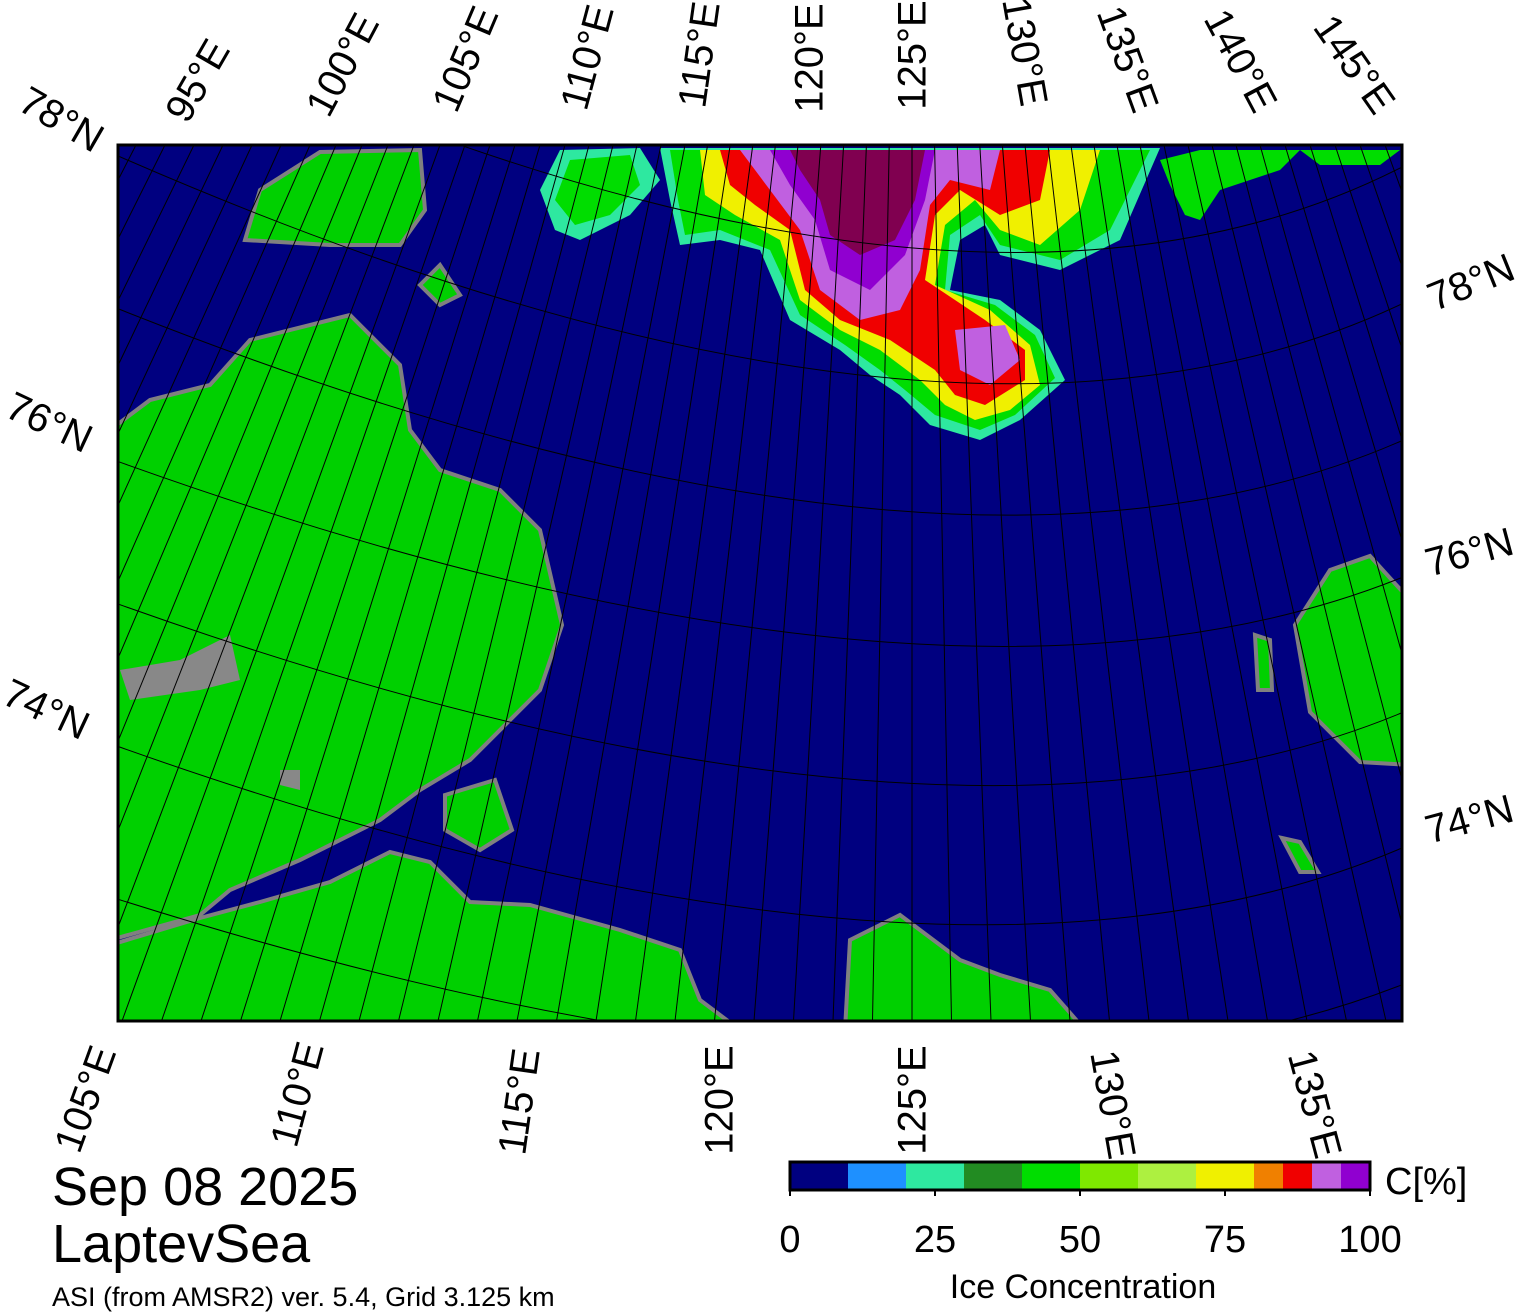 The height and width of the screenshot is (1314, 1525). Describe the element at coordinates (181, 1244) in the screenshot. I see `map-region: LaptevSea` at that location.